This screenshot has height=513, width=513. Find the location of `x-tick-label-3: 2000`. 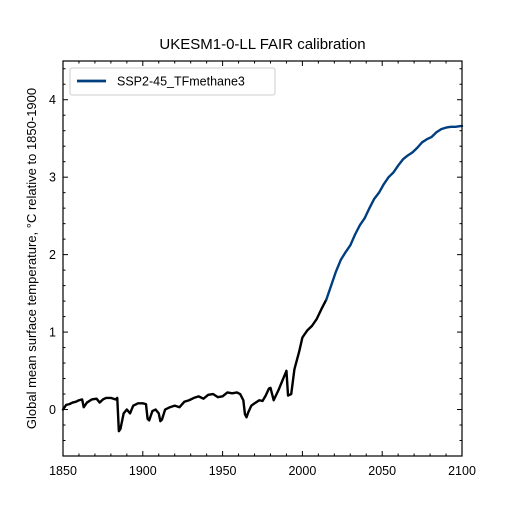

x-tick-label-3: 2000 is located at coordinates (302, 471).